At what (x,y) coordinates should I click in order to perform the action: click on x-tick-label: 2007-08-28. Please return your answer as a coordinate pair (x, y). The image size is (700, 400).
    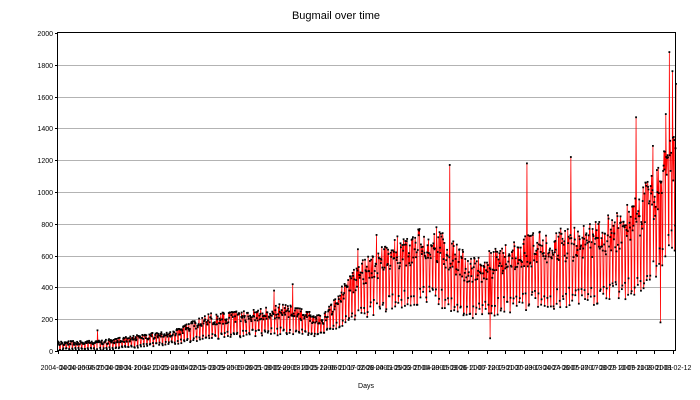
    Looking at the image, I should click on (599, 368).